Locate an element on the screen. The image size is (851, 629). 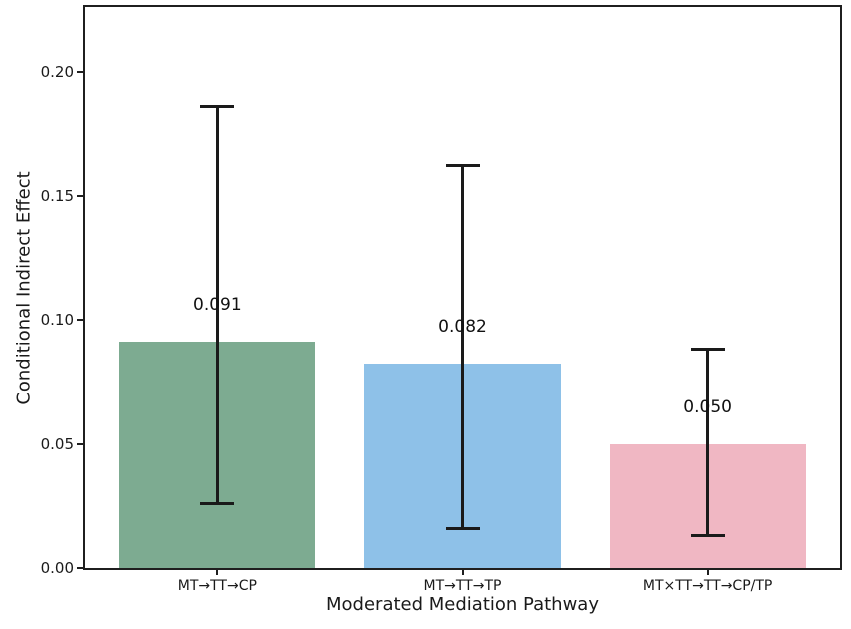
y-tick-mark-0.00 is located at coordinates (80, 568).